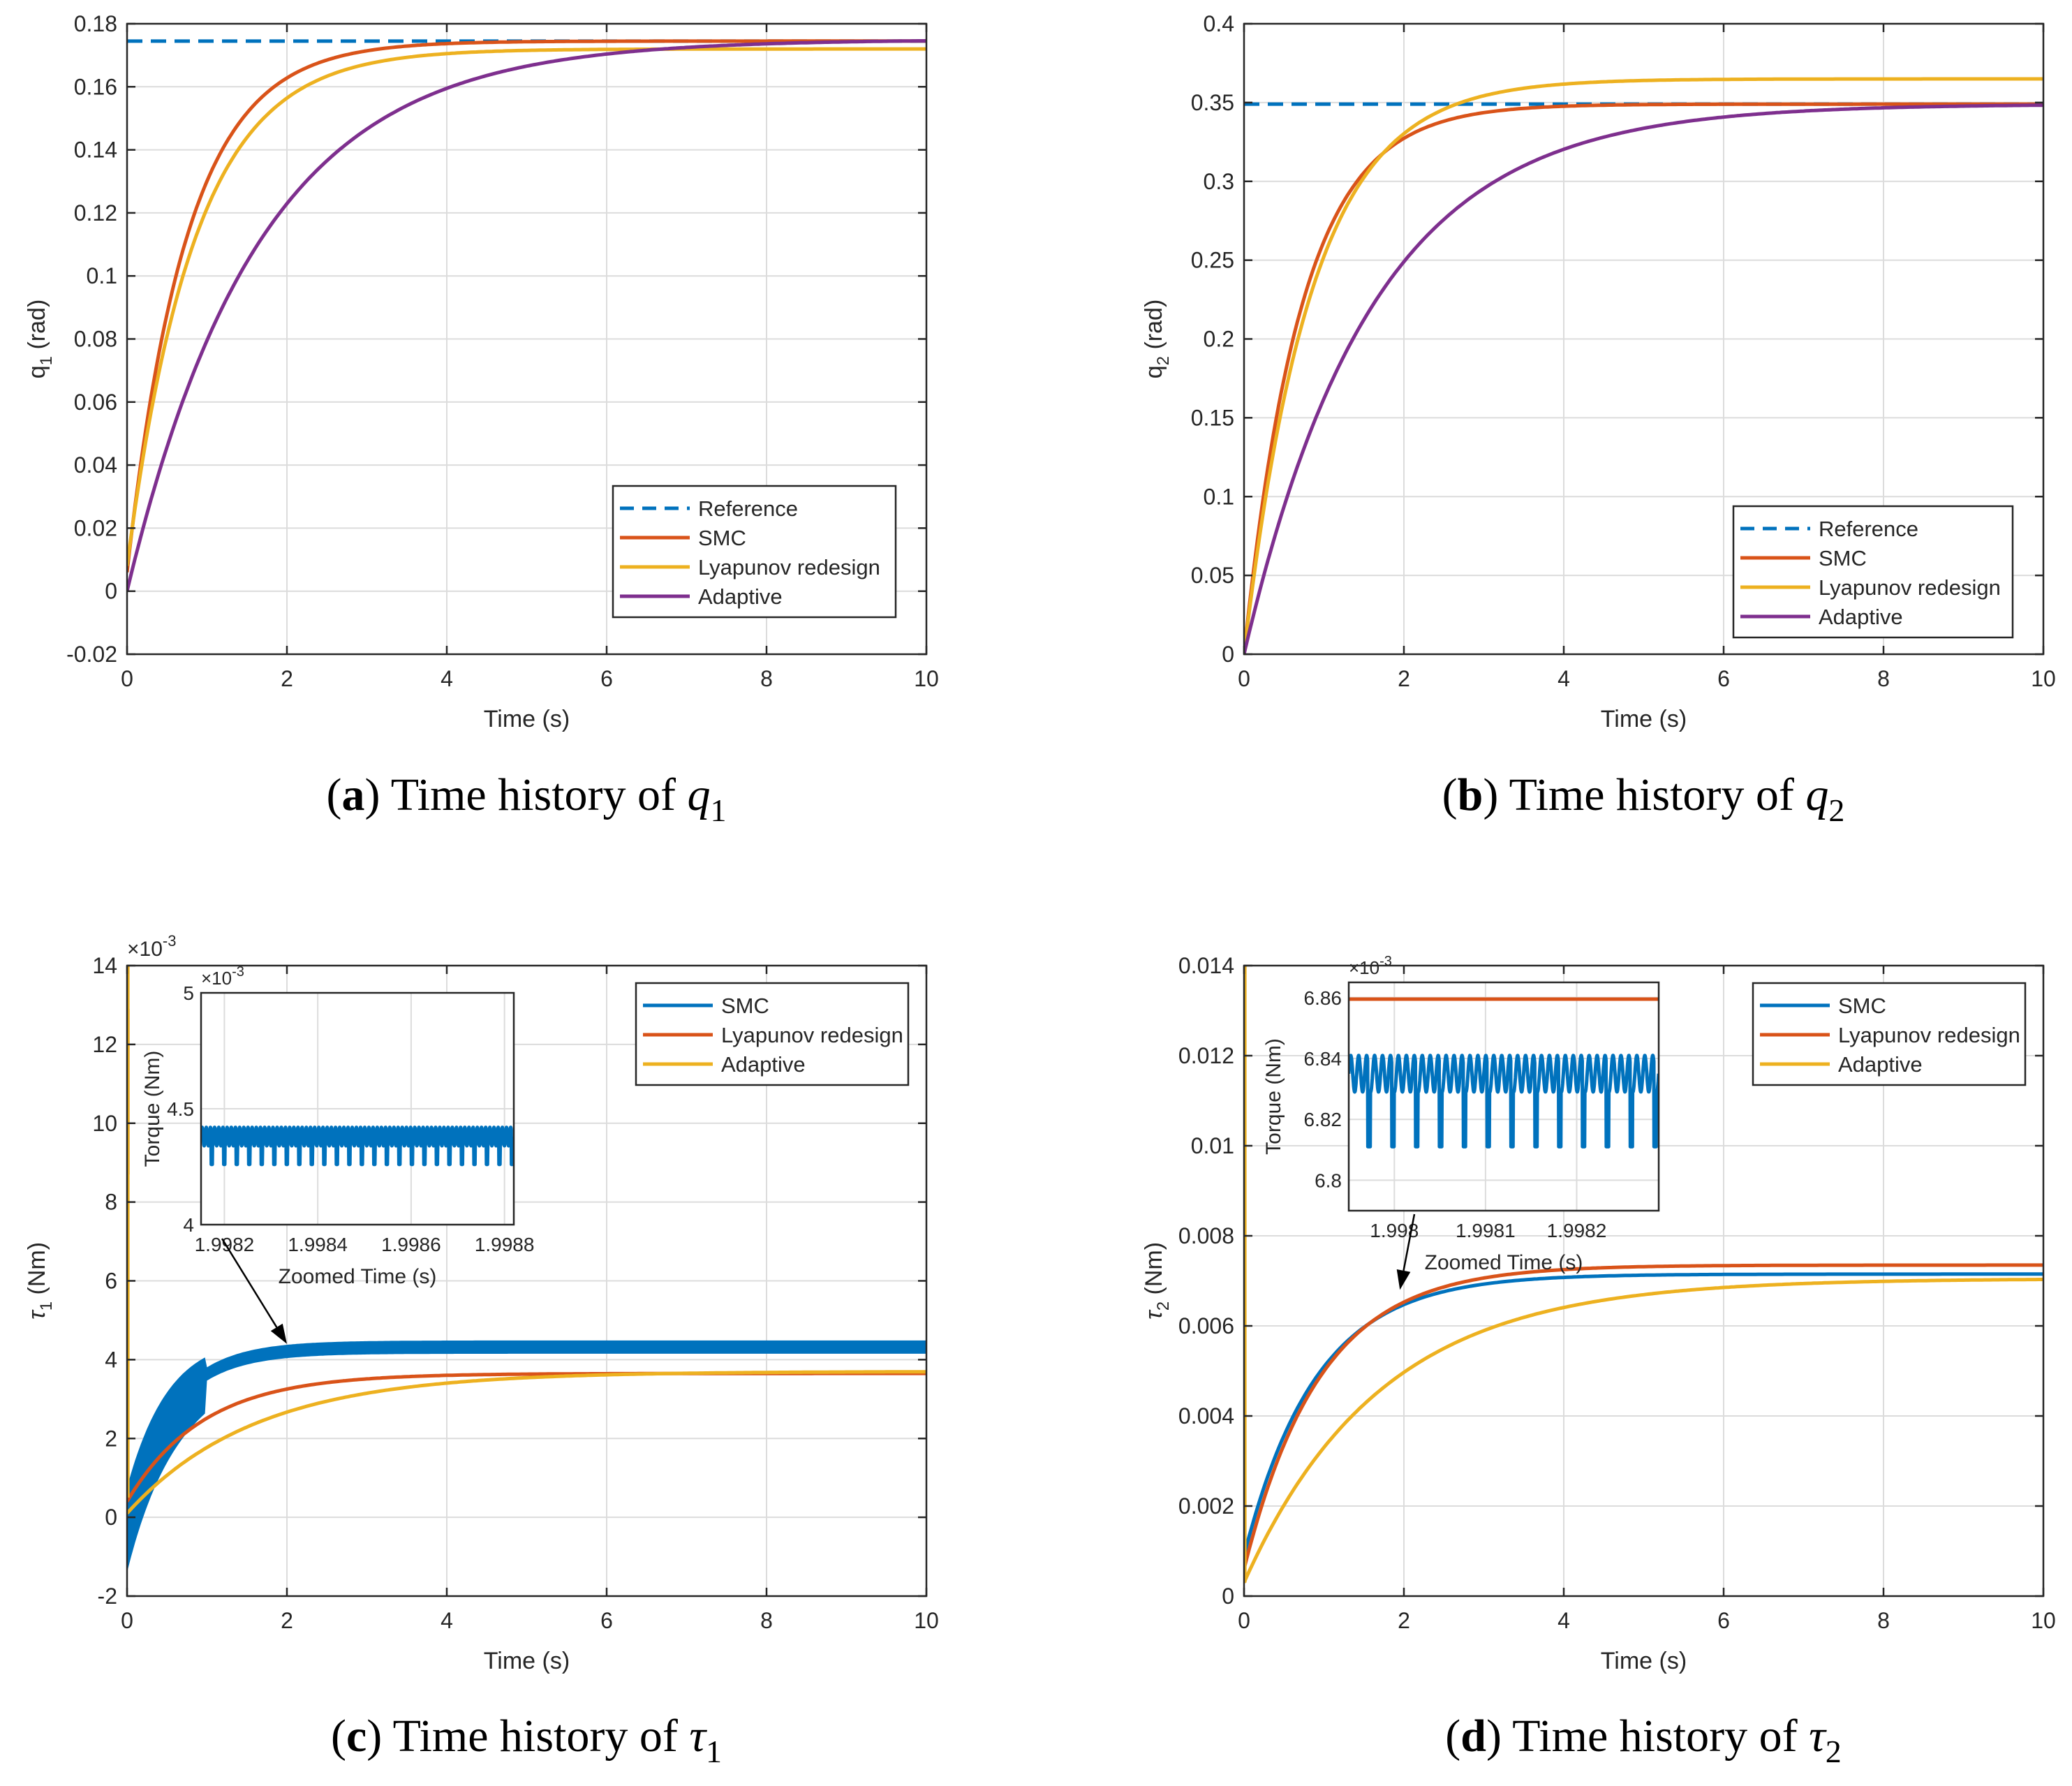  Describe the element at coordinates (526, 798) in the screenshot. I see `panel-caption: (a) Time history of q1` at that location.